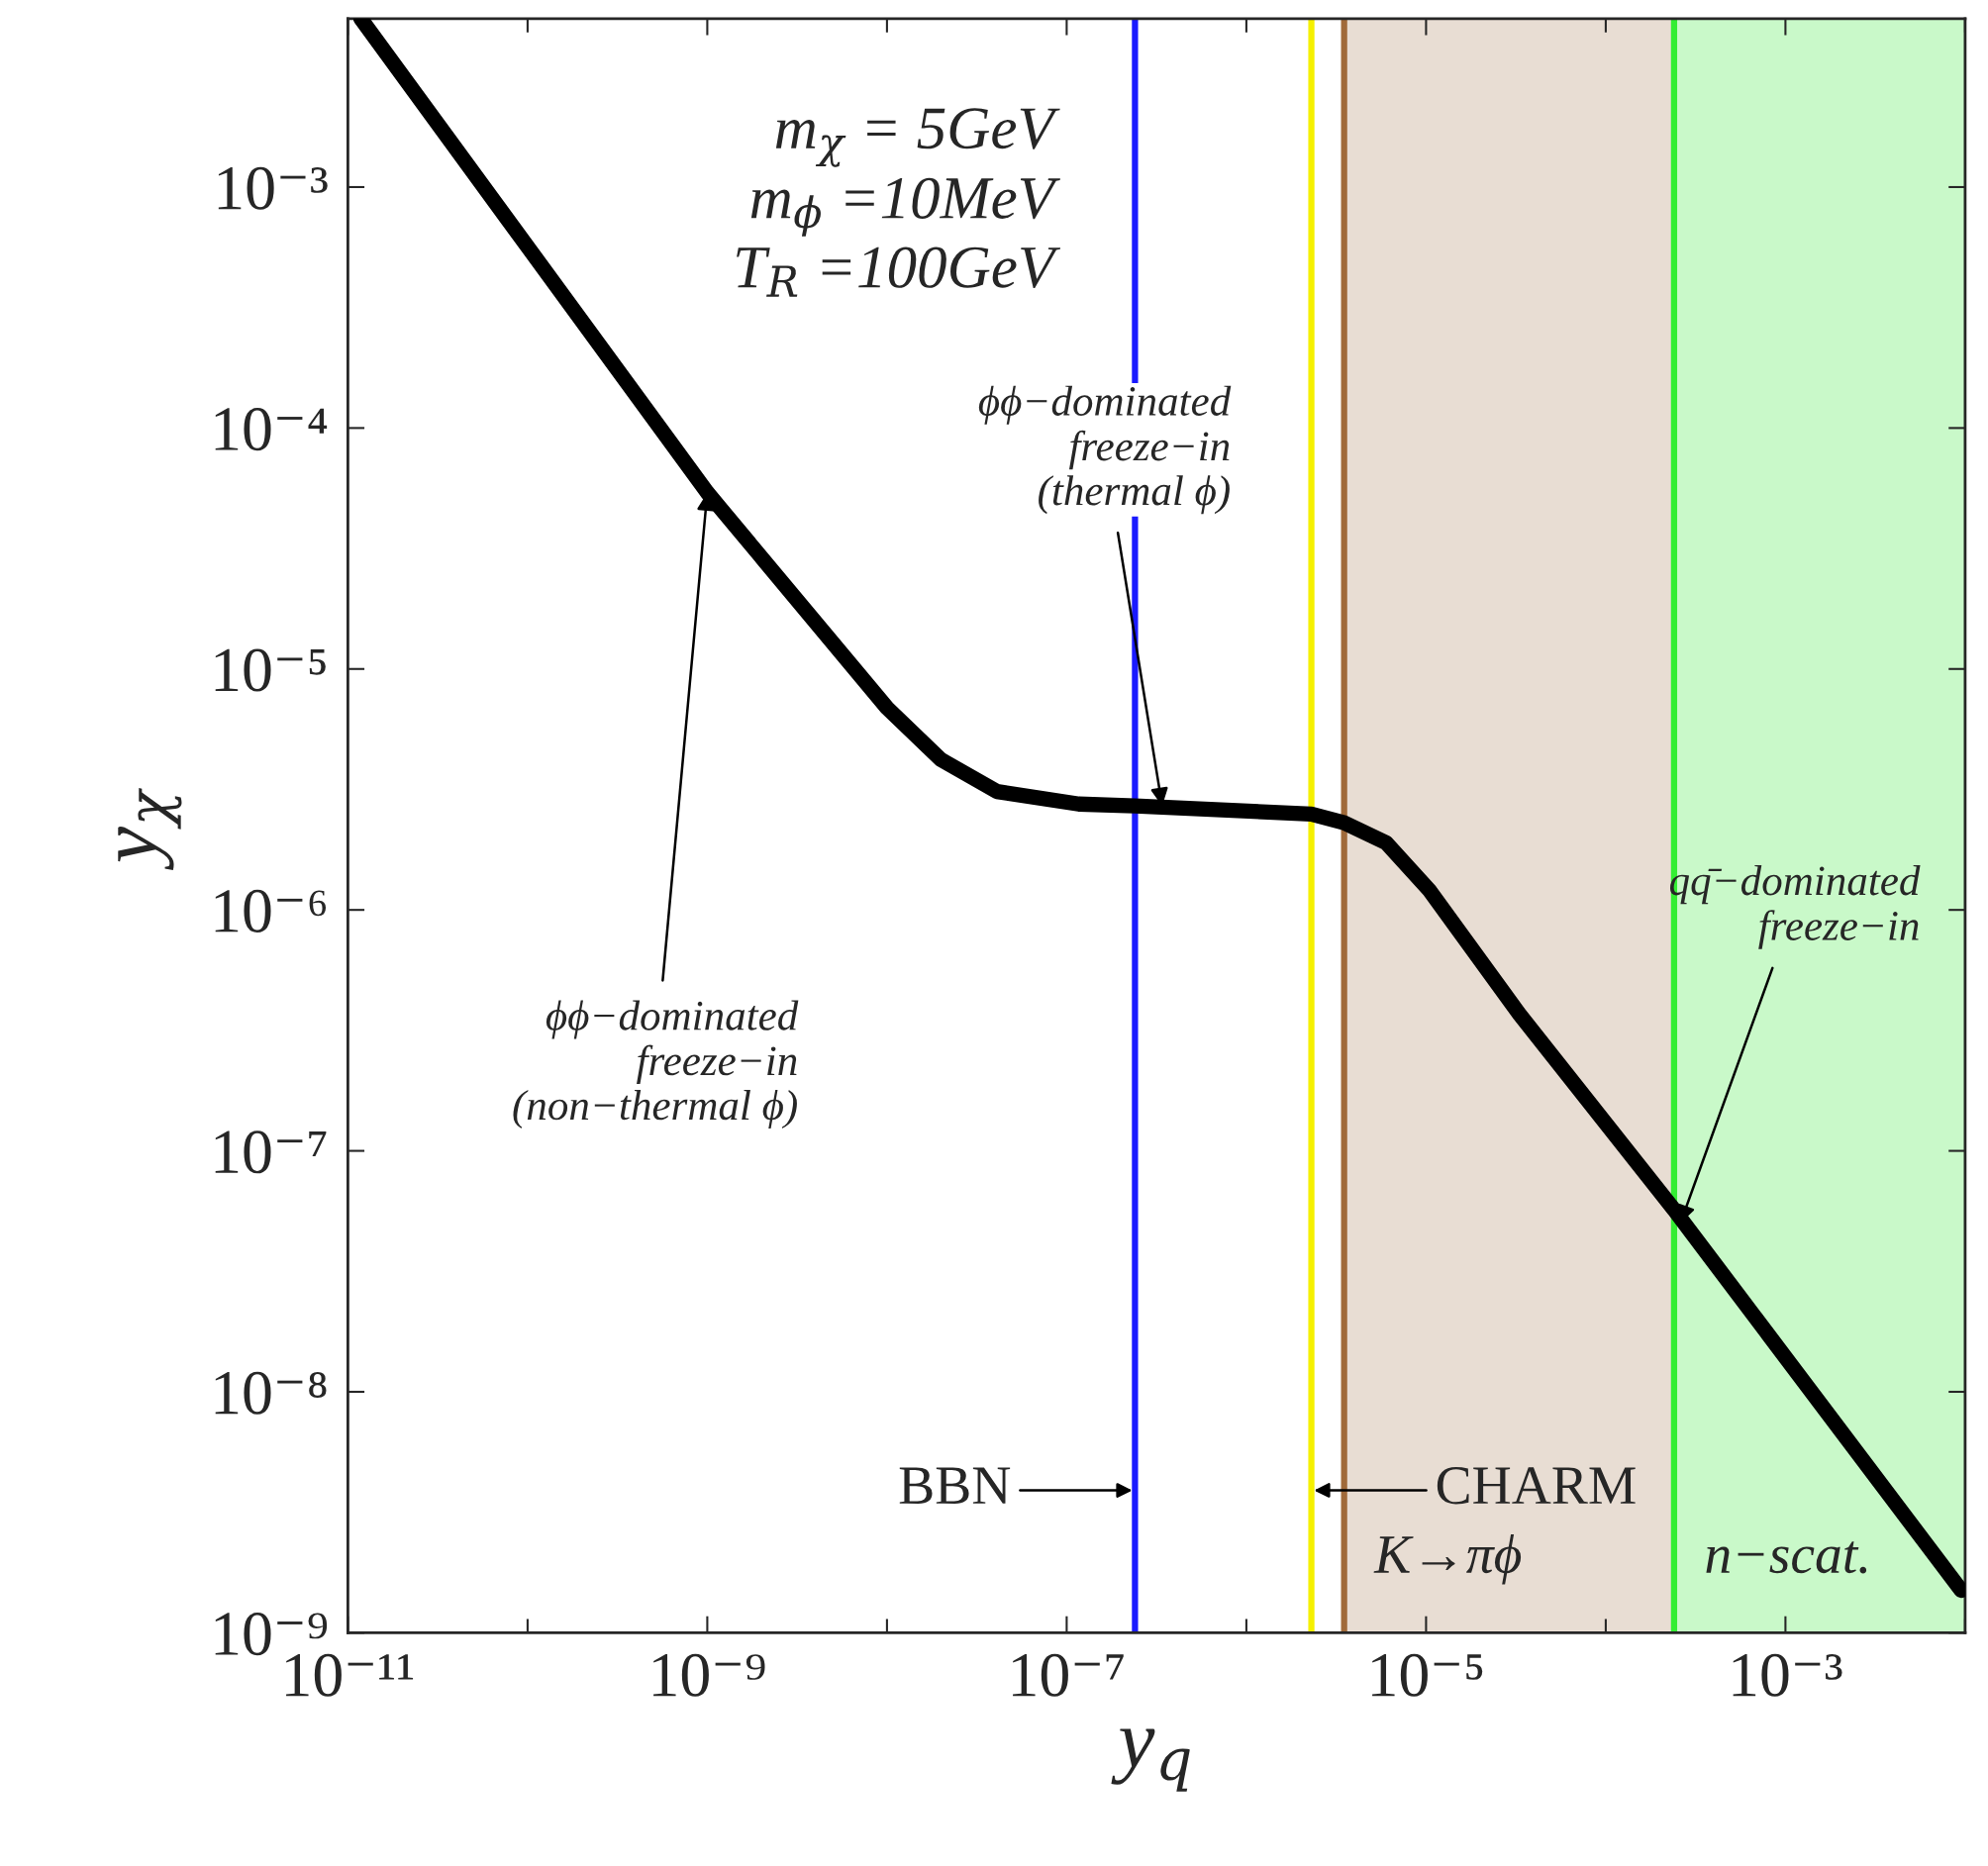 Image resolution: width=1988 pixels, height=1866 pixels. I want to click on annotation: ϕϕ−dominated freeze−in (non−thermal ϕ), so click(656, 1064).